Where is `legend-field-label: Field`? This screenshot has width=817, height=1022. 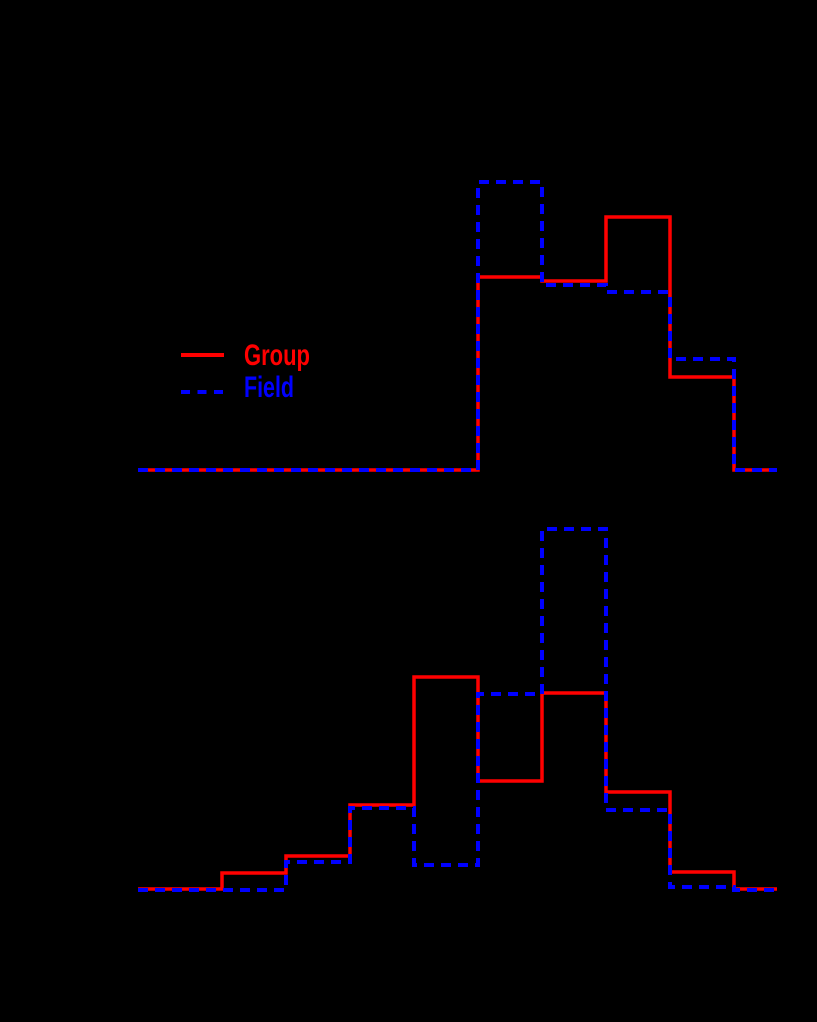
legend-field-label: Field is located at coordinates (269, 387).